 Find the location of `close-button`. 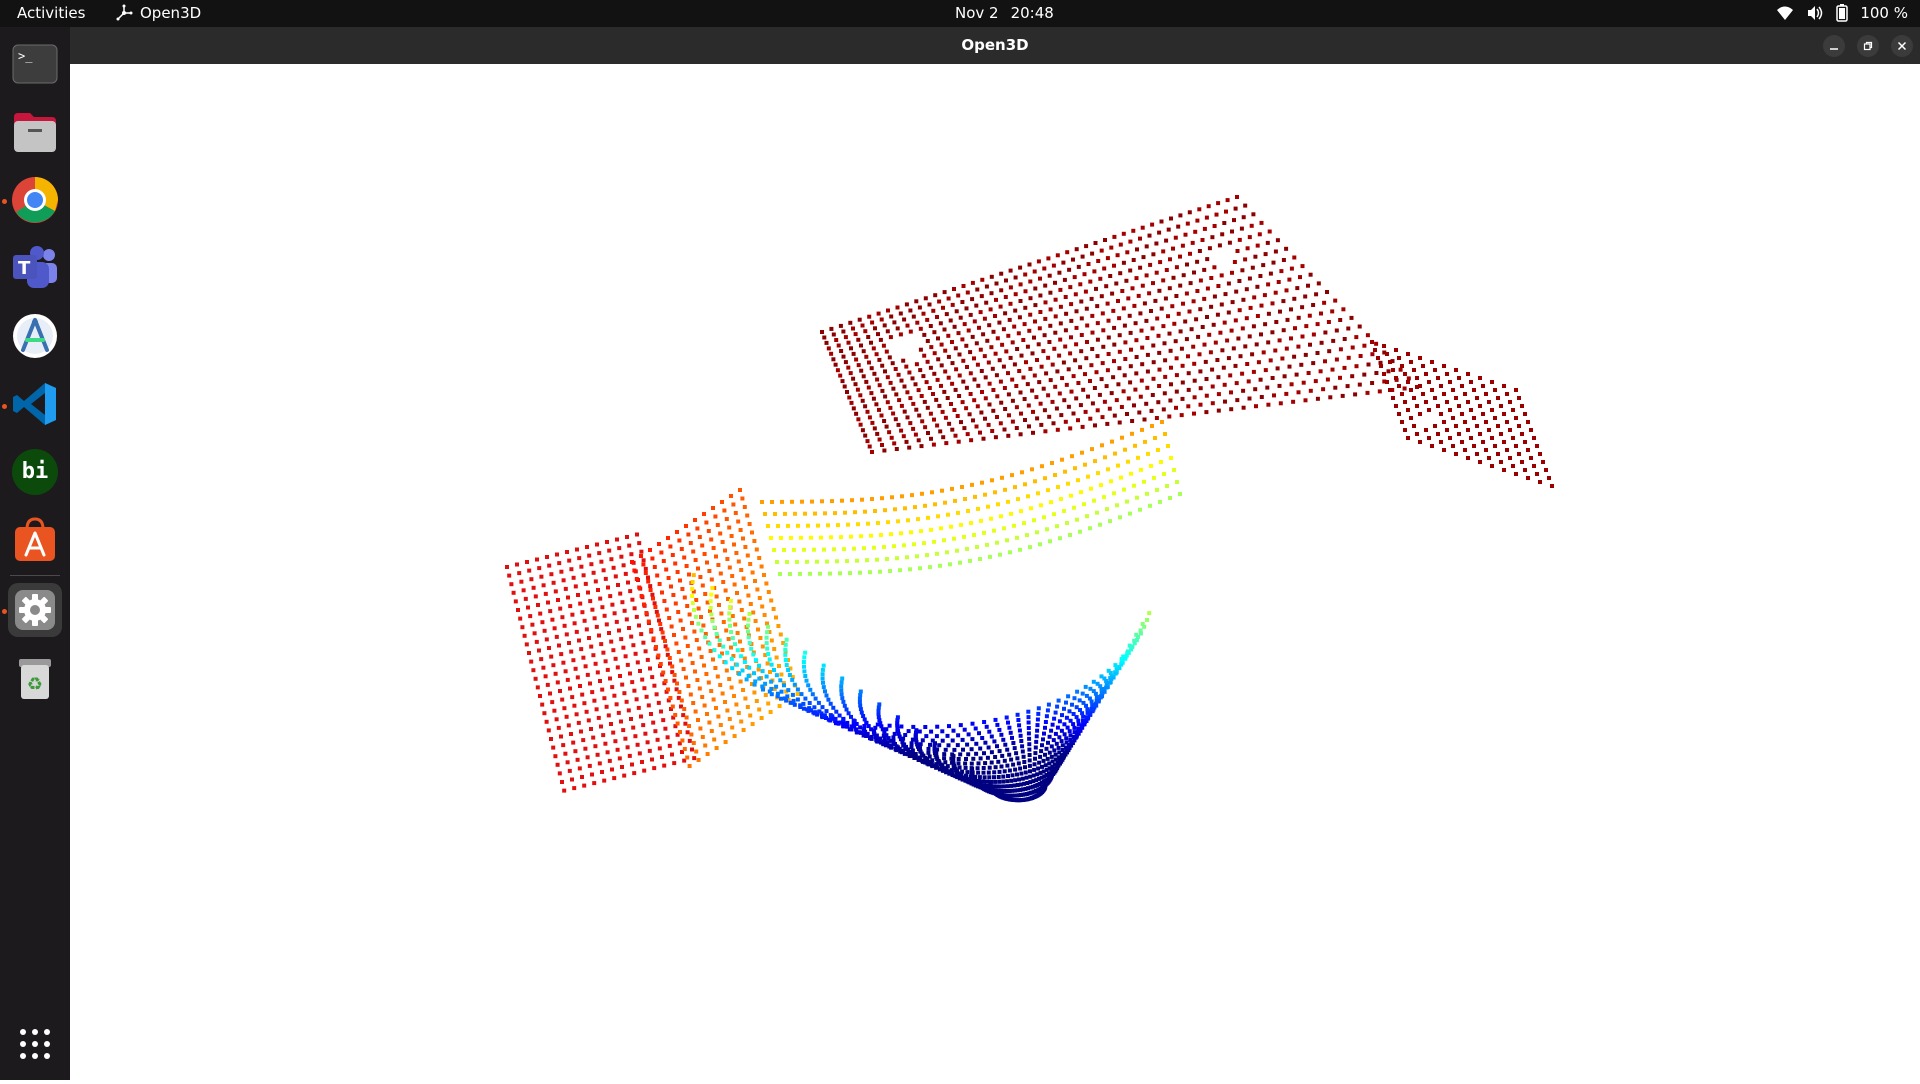

close-button is located at coordinates (1902, 46).